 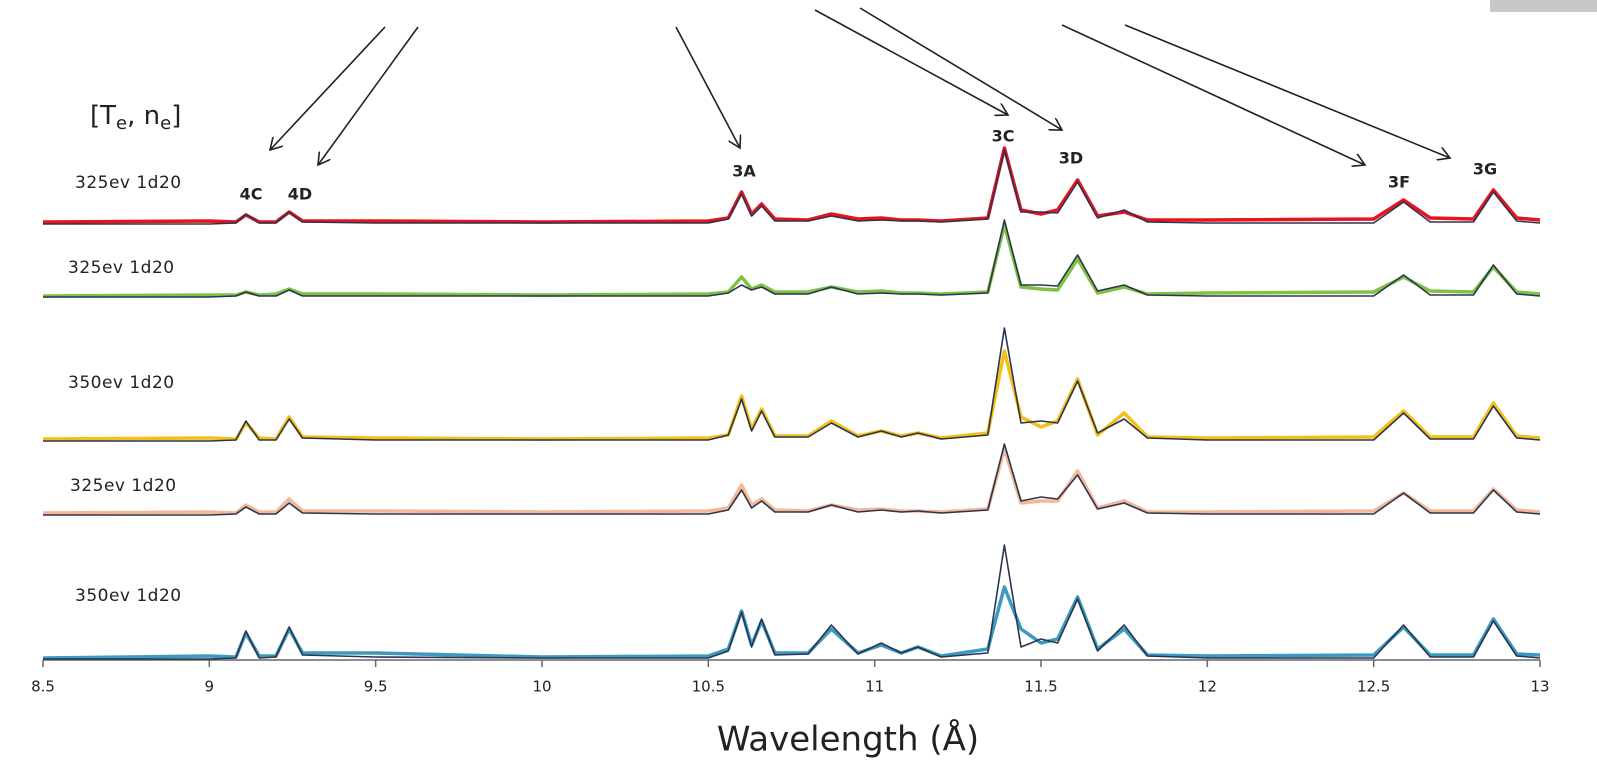 I want to click on header-part: [T, so click(x=103, y=116).